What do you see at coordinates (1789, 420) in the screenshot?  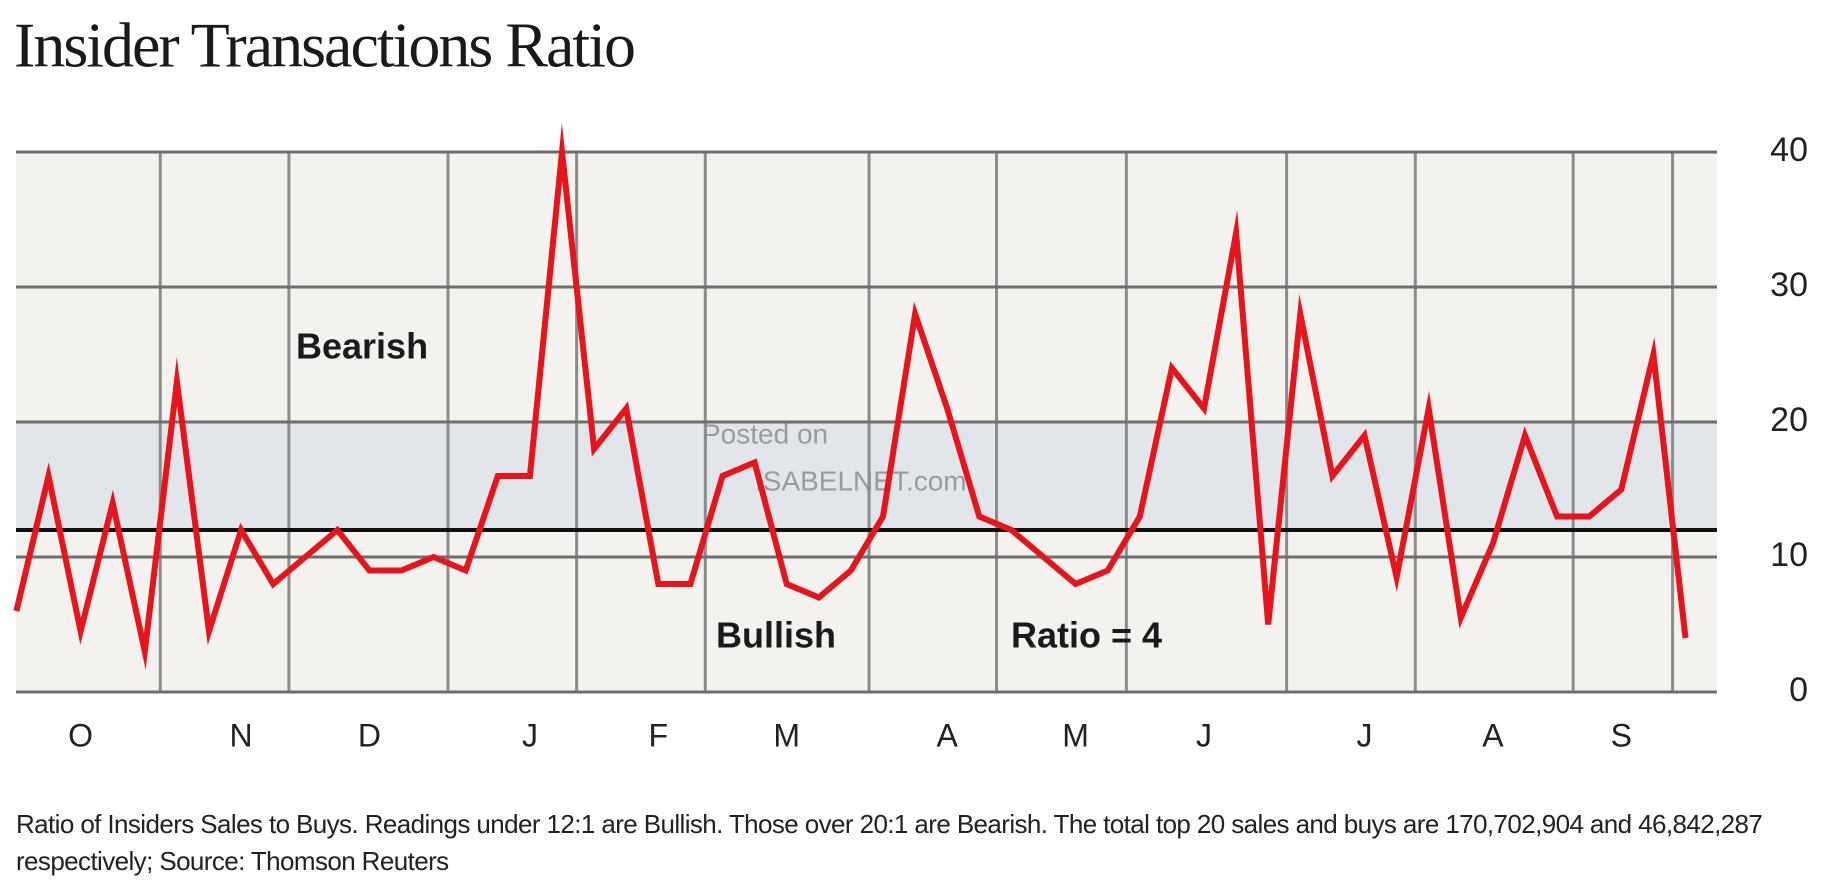 I see `y-tick-label: 20` at bounding box center [1789, 420].